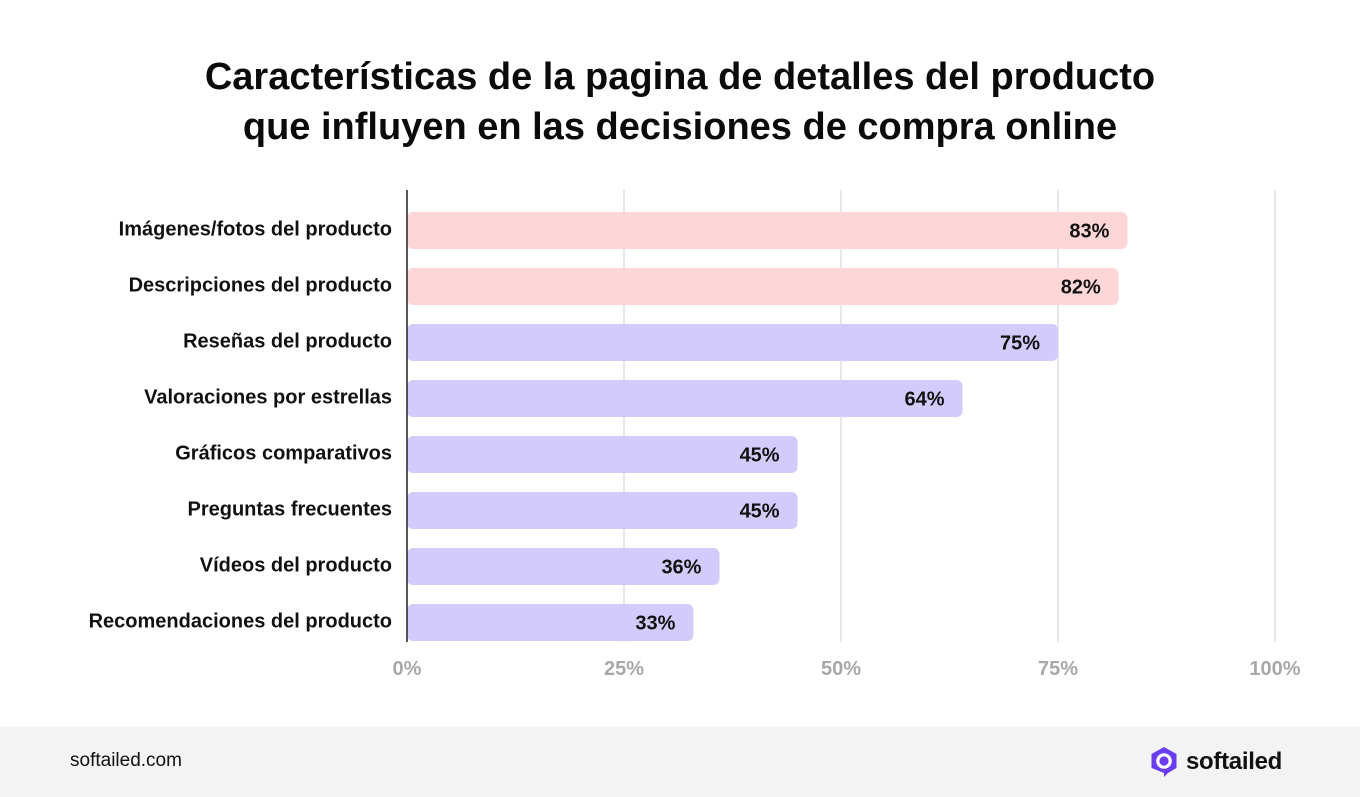 The image size is (1360, 797). I want to click on bar-value-label-4: 64%, so click(924, 400).